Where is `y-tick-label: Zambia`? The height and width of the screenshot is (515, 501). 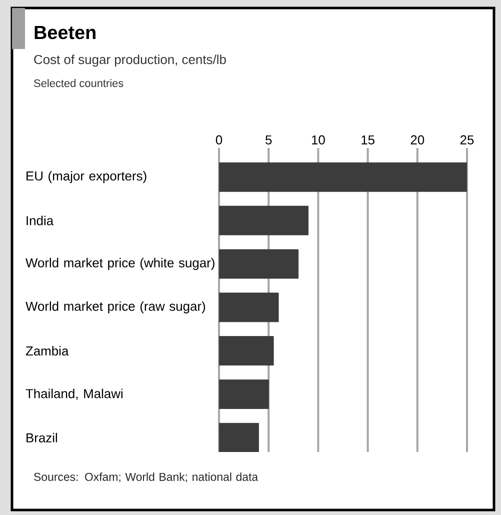 y-tick-label: Zambia is located at coordinates (47, 351).